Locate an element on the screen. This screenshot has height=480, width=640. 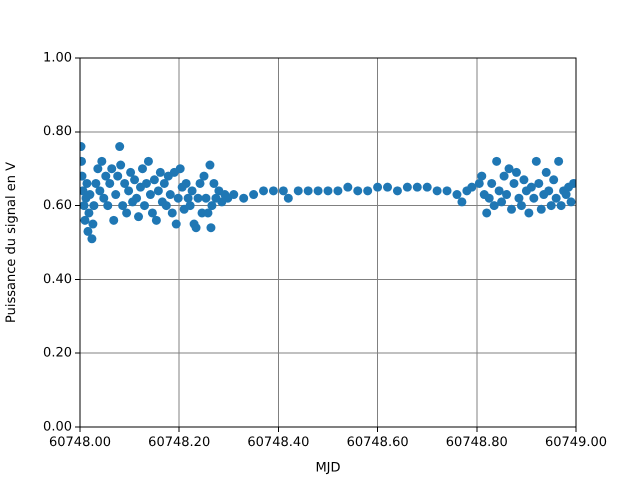
x-tick-label: 60748.80 is located at coordinates (477, 442).